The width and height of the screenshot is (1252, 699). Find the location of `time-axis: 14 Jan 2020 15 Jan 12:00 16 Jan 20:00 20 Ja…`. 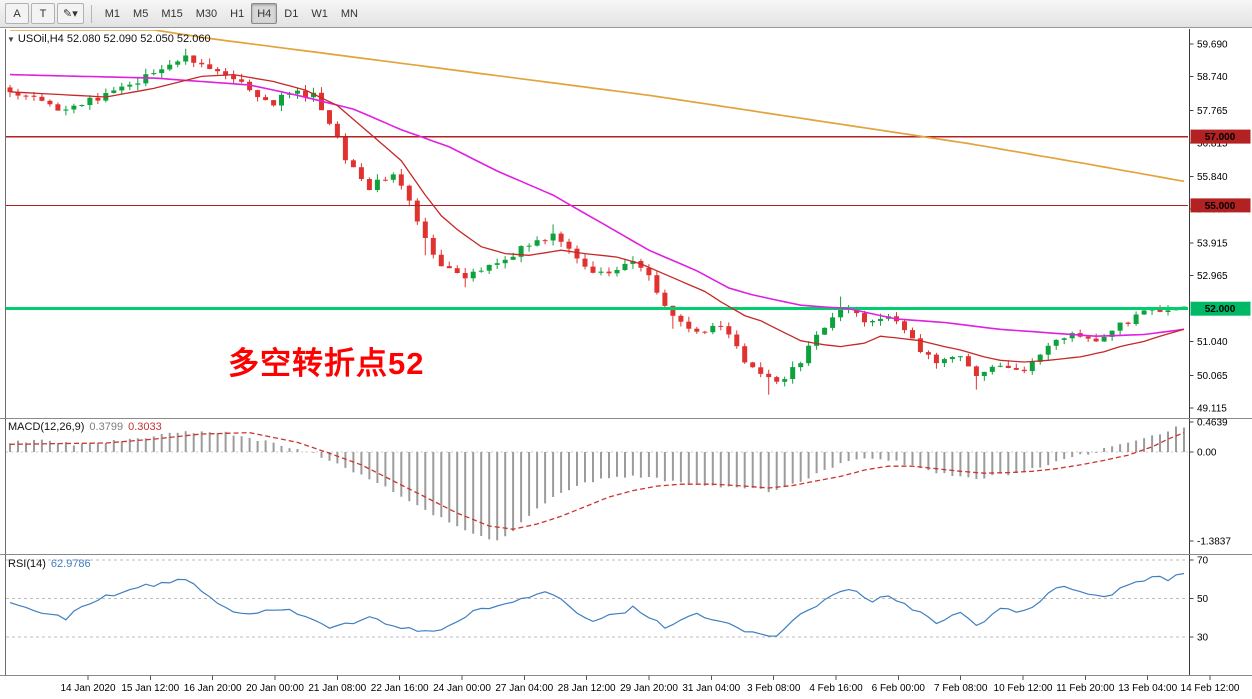

time-axis: 14 Jan 2020 15 Jan 12:00 16 Jan 20:00 20 Ja… is located at coordinates (650, 684).